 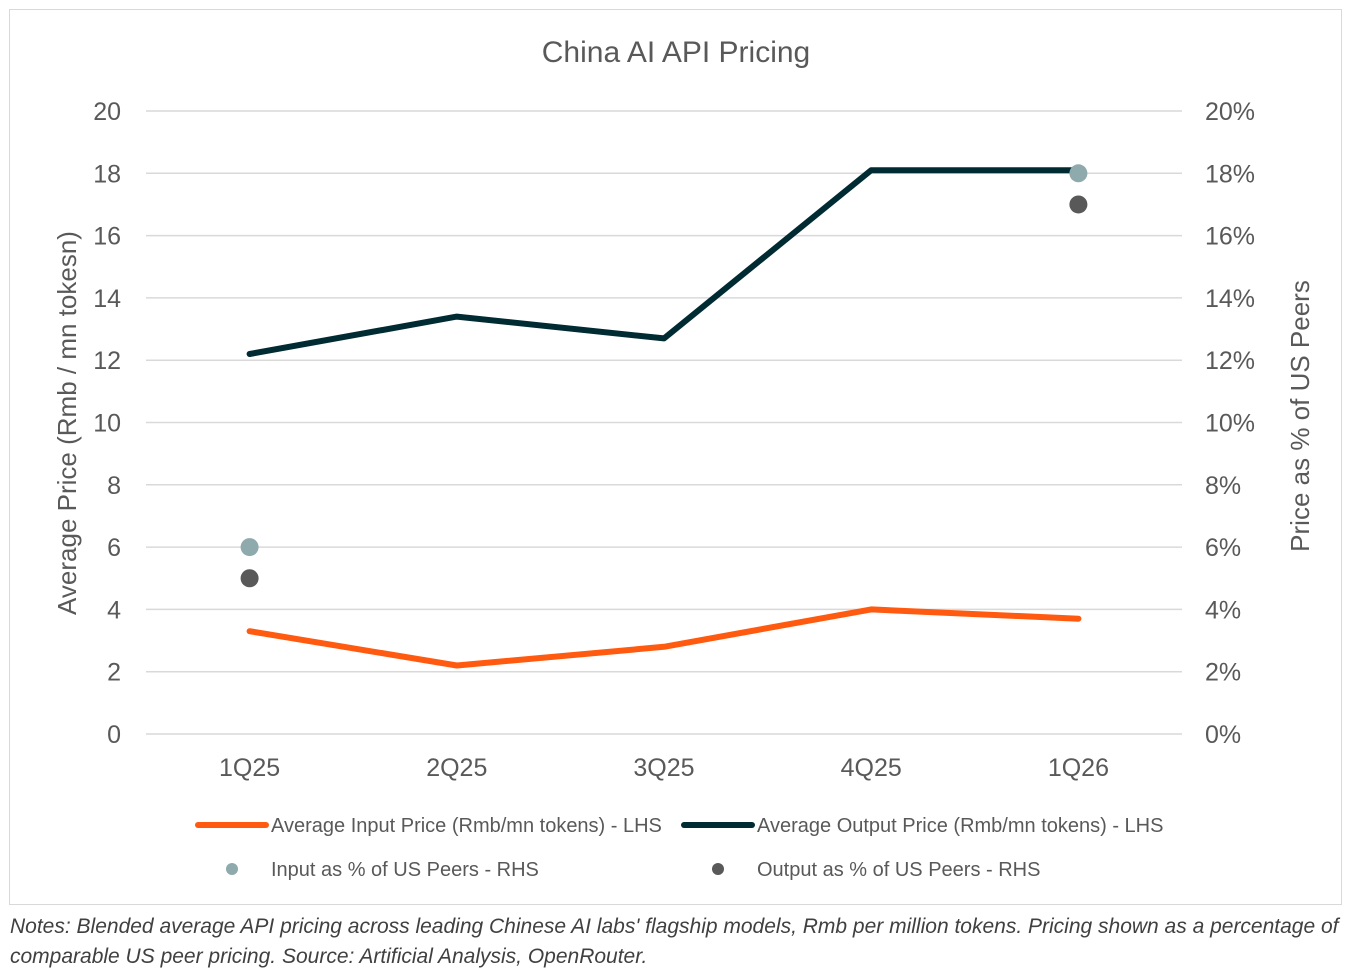 I want to click on y-axis-left-label: Average Price (Rmb / mn tokesn), so click(x=67, y=423).